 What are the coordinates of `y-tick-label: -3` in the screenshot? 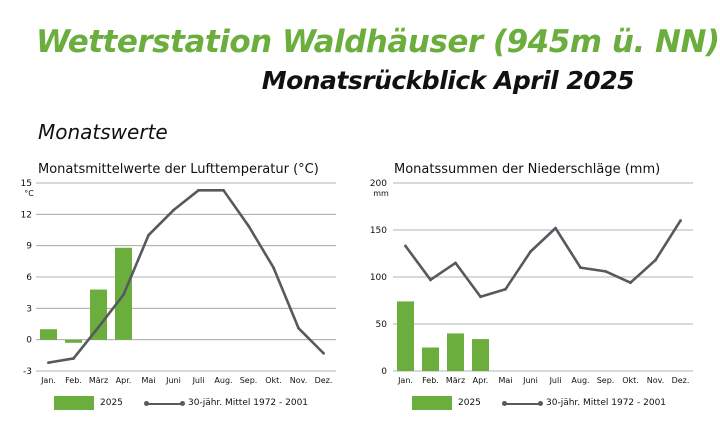 It's located at (27, 372).